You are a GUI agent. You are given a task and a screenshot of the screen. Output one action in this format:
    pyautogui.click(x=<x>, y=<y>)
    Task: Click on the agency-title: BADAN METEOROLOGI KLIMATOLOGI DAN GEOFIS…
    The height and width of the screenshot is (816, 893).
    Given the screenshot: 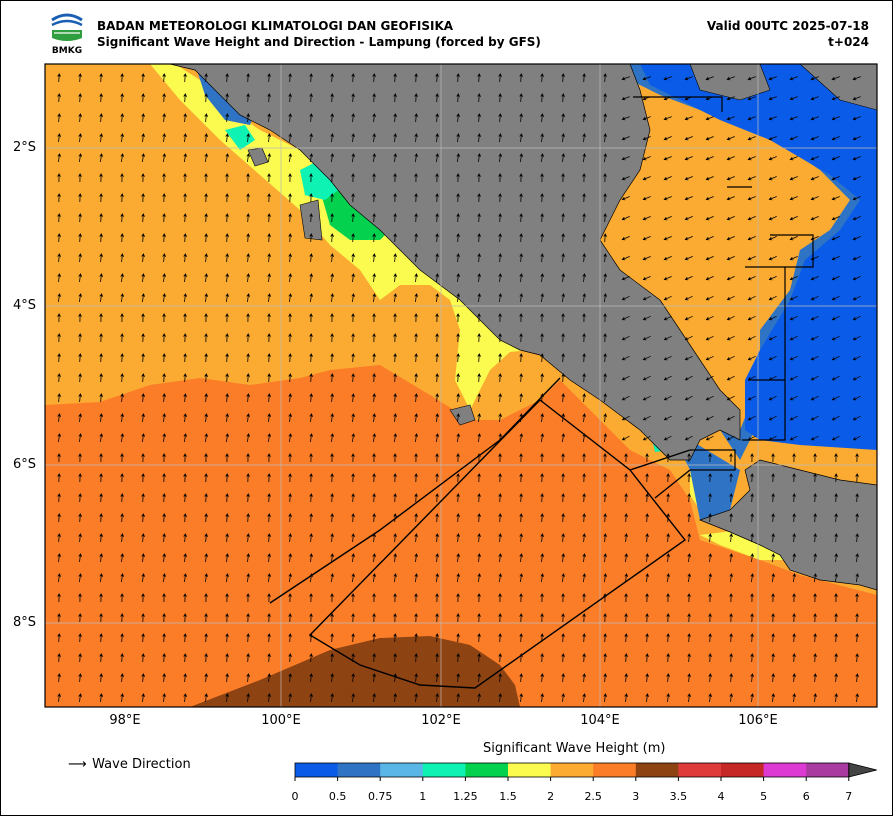 What is the action you would take?
    pyautogui.click(x=275, y=26)
    